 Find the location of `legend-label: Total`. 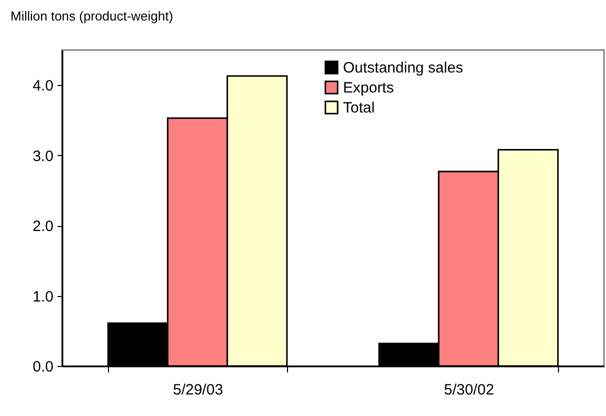

legend-label: Total is located at coordinates (359, 108).